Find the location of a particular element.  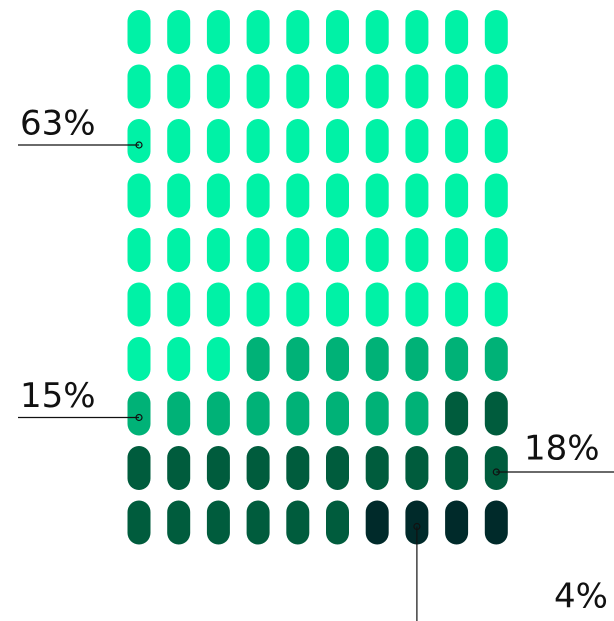

value-label: 18% is located at coordinates (562, 449).